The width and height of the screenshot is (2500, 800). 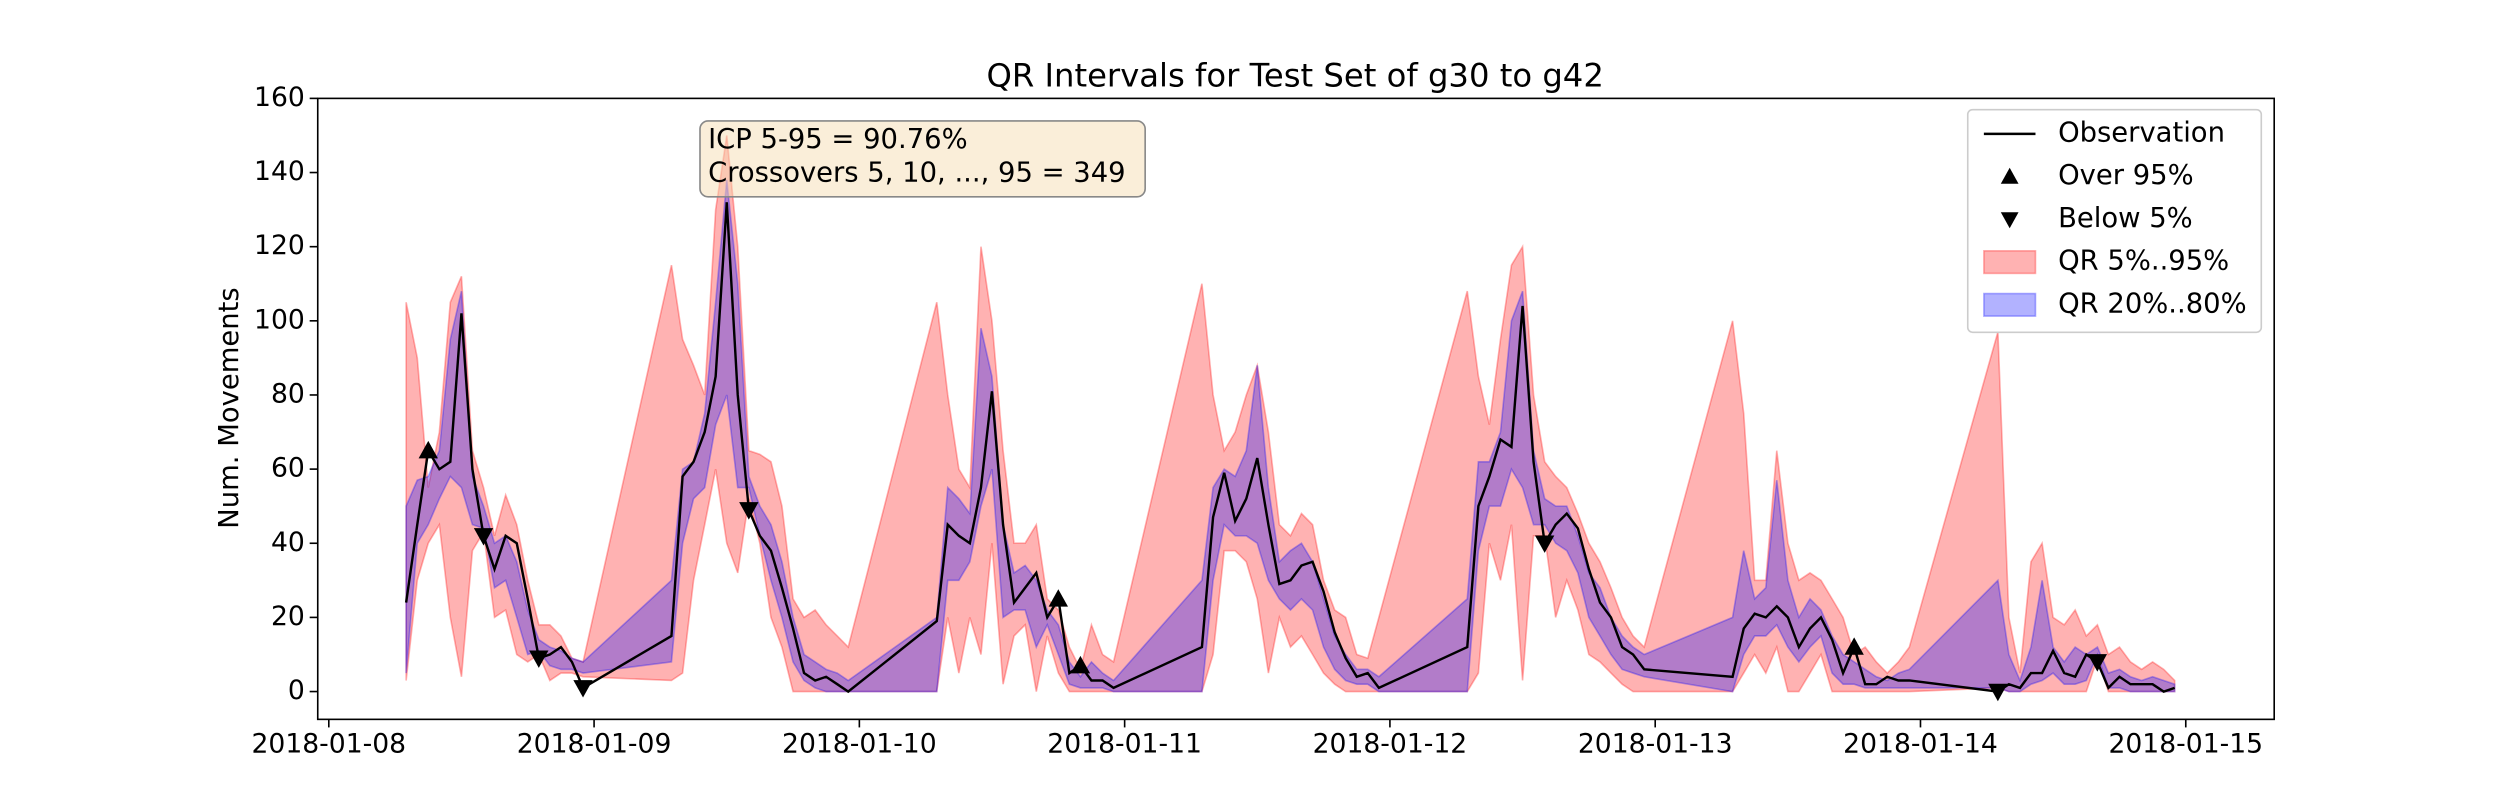 I want to click on x-tick-label: 2018-01-12, so click(x=1390, y=744).